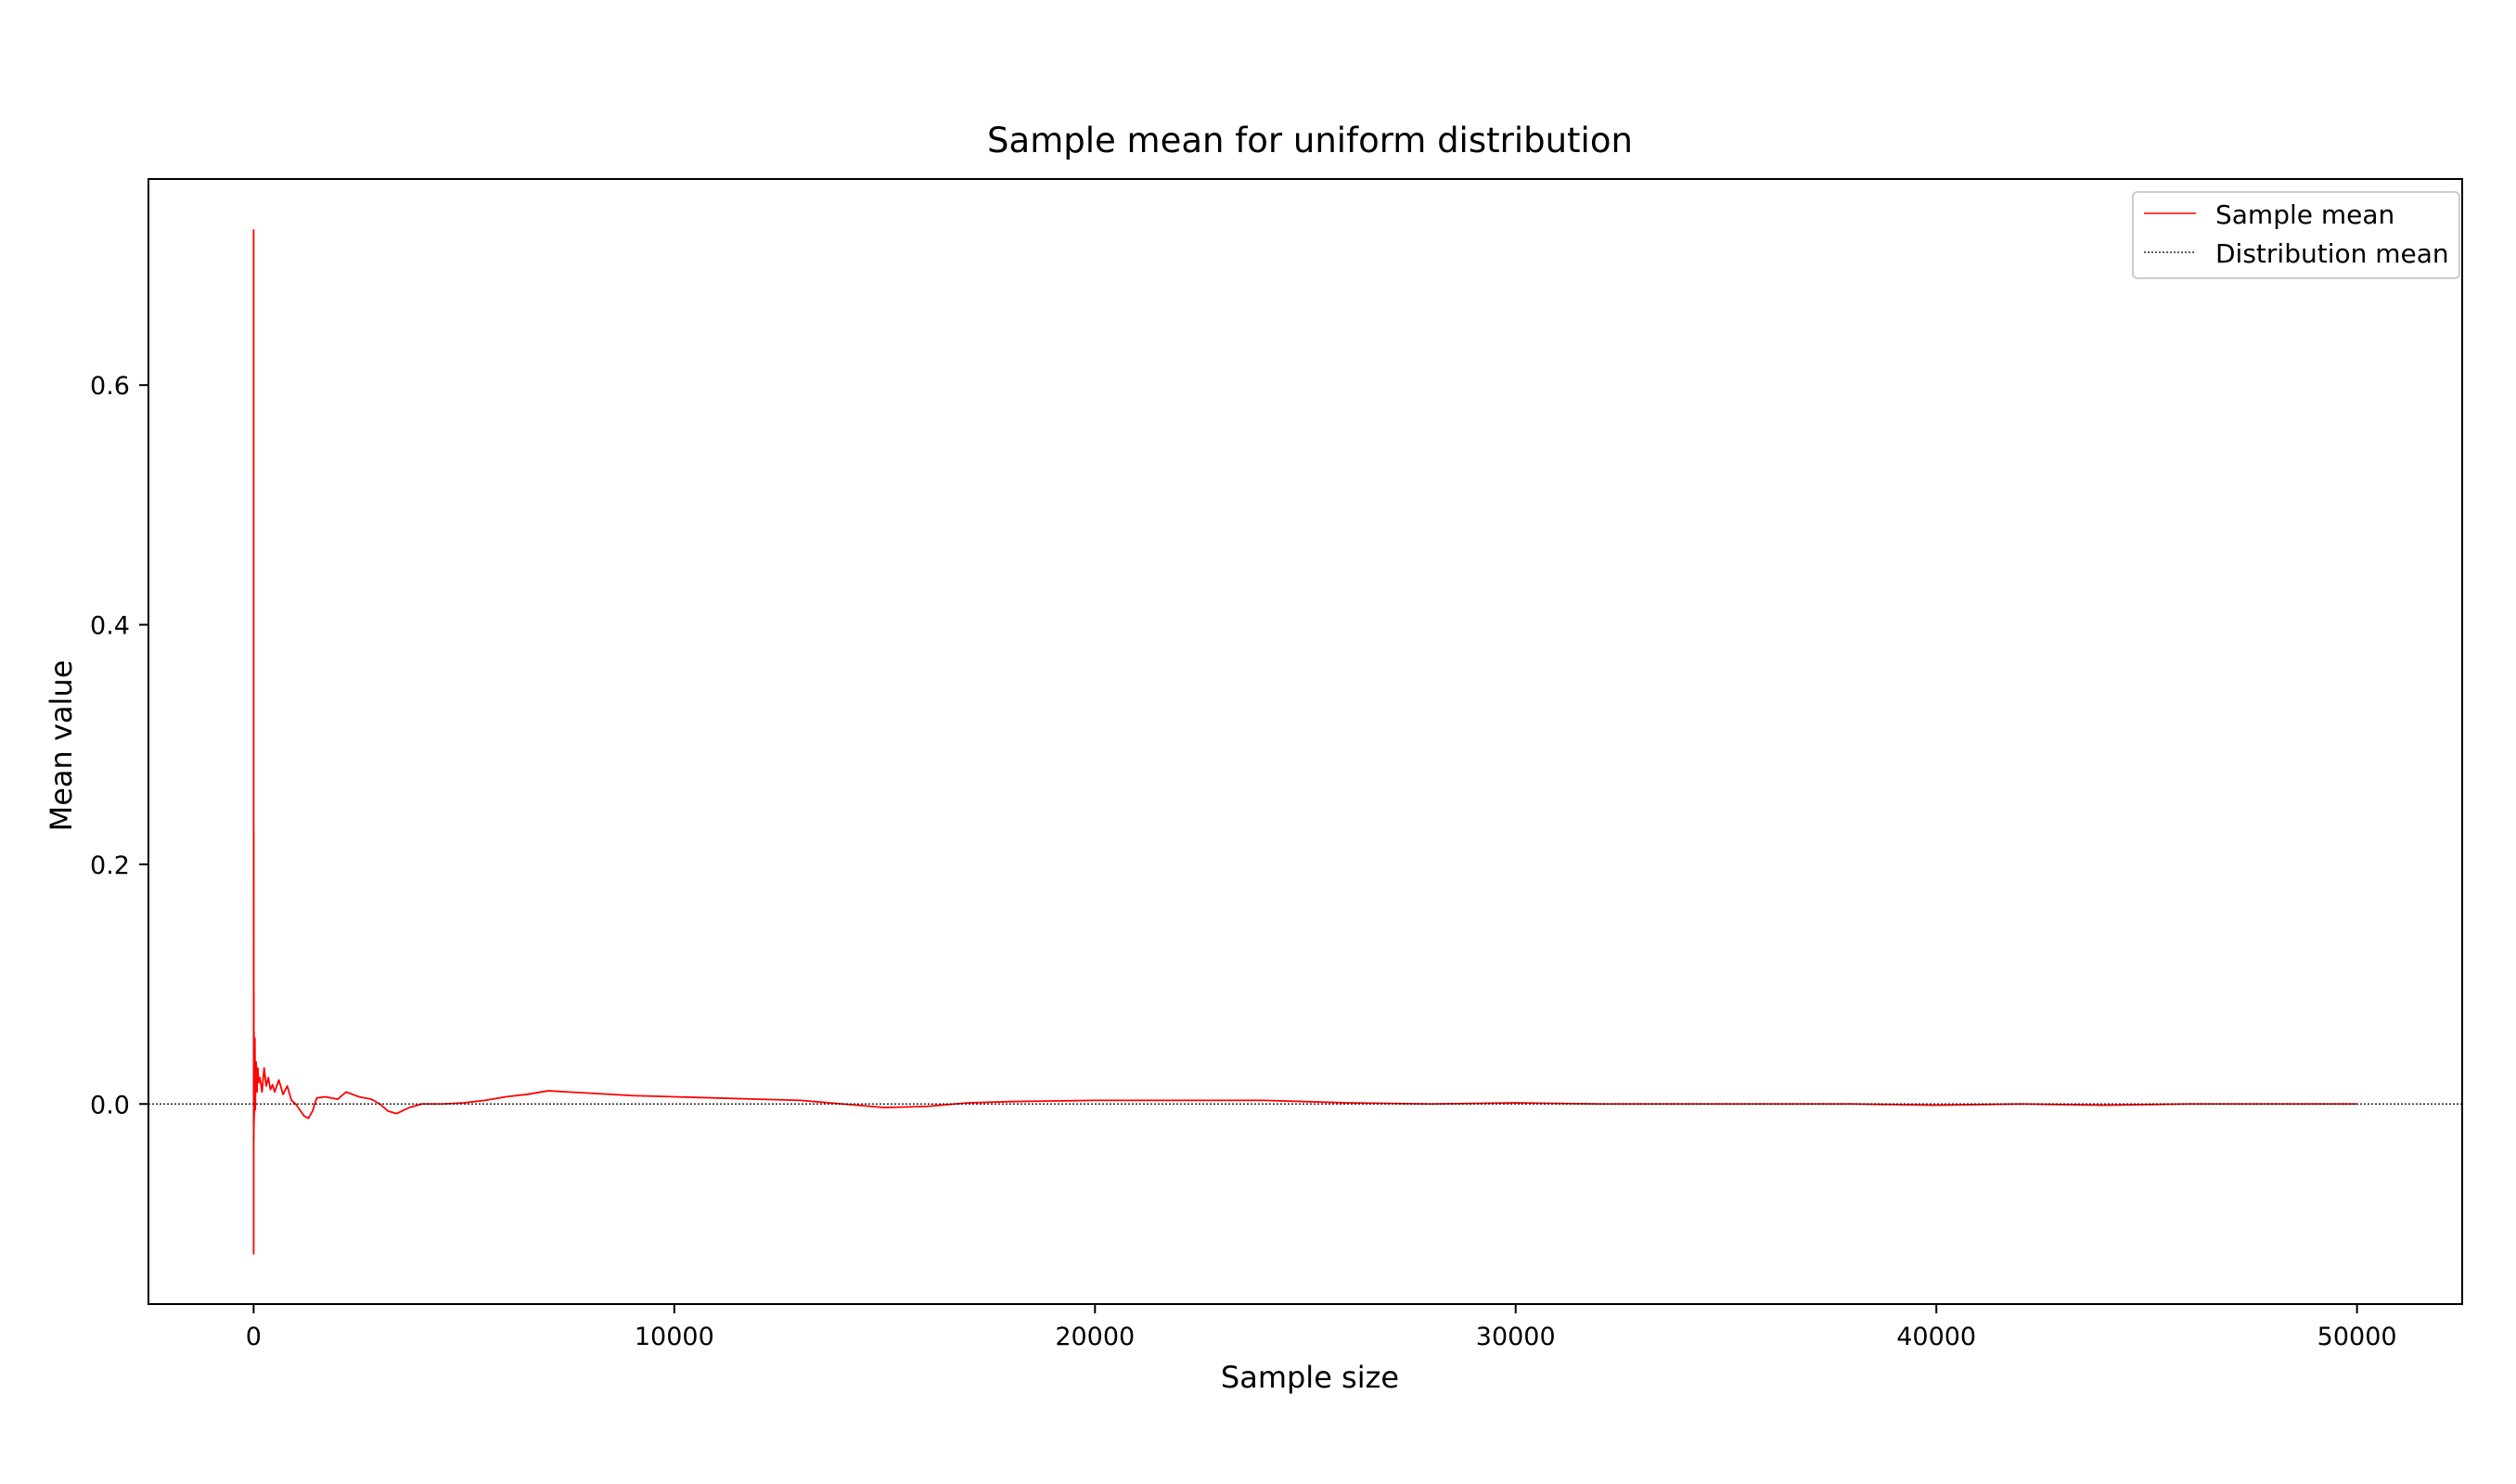 This screenshot has height=1484, width=2516. What do you see at coordinates (1936, 1337) in the screenshot?
I see `x-tick-label: 40000` at bounding box center [1936, 1337].